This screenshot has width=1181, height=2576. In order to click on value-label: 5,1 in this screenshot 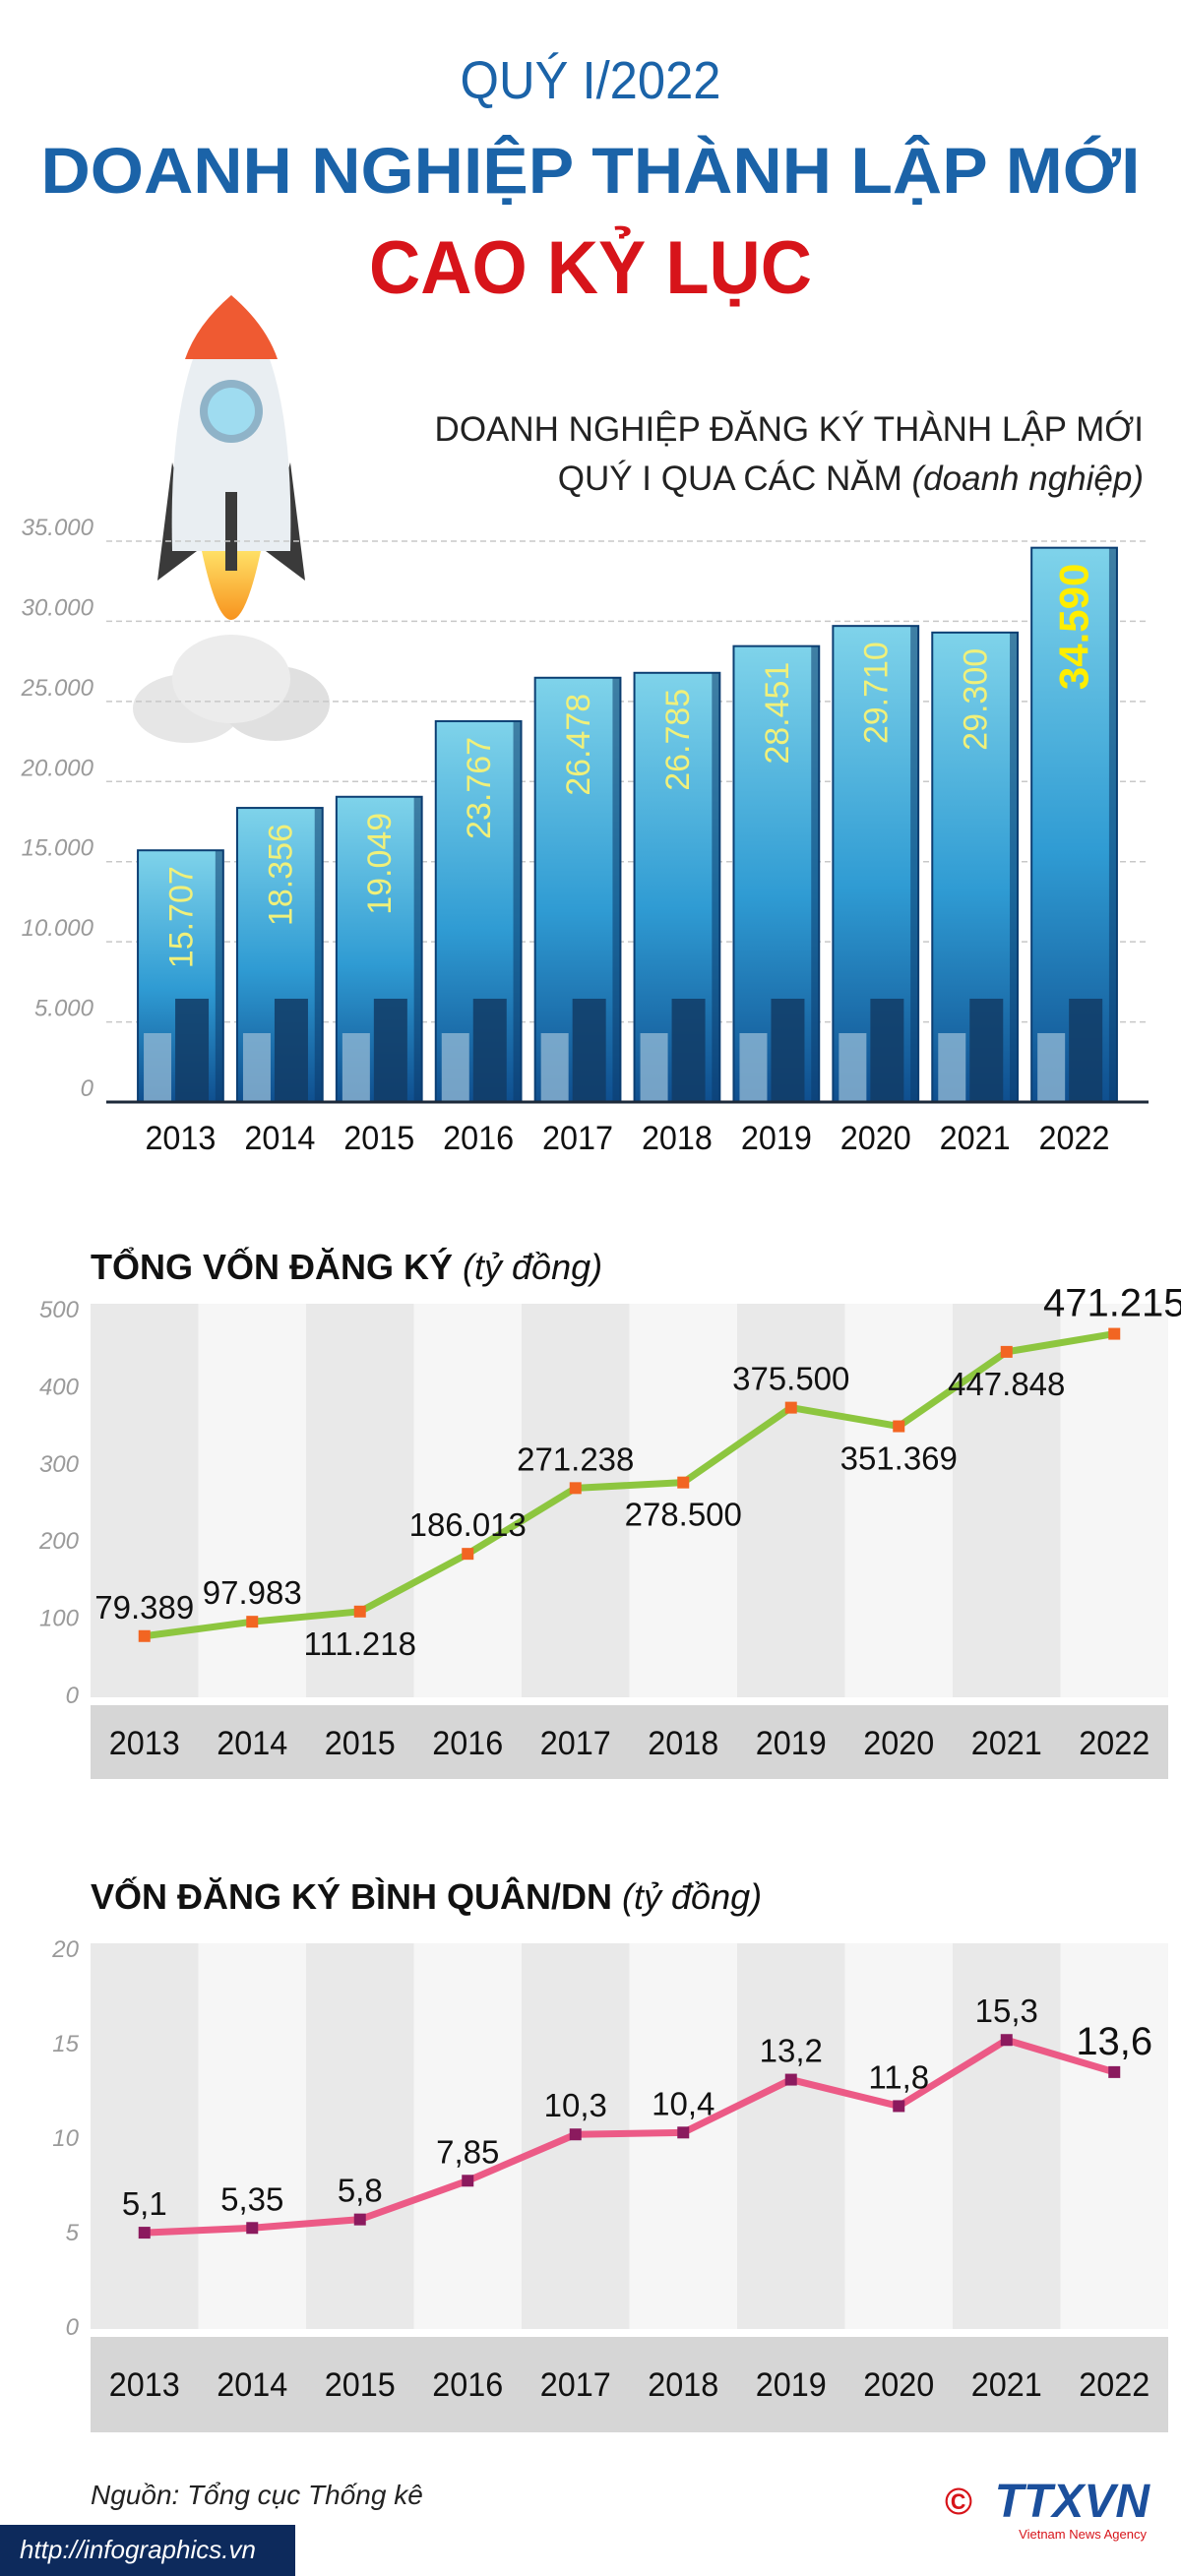, I will do `click(144, 2203)`.